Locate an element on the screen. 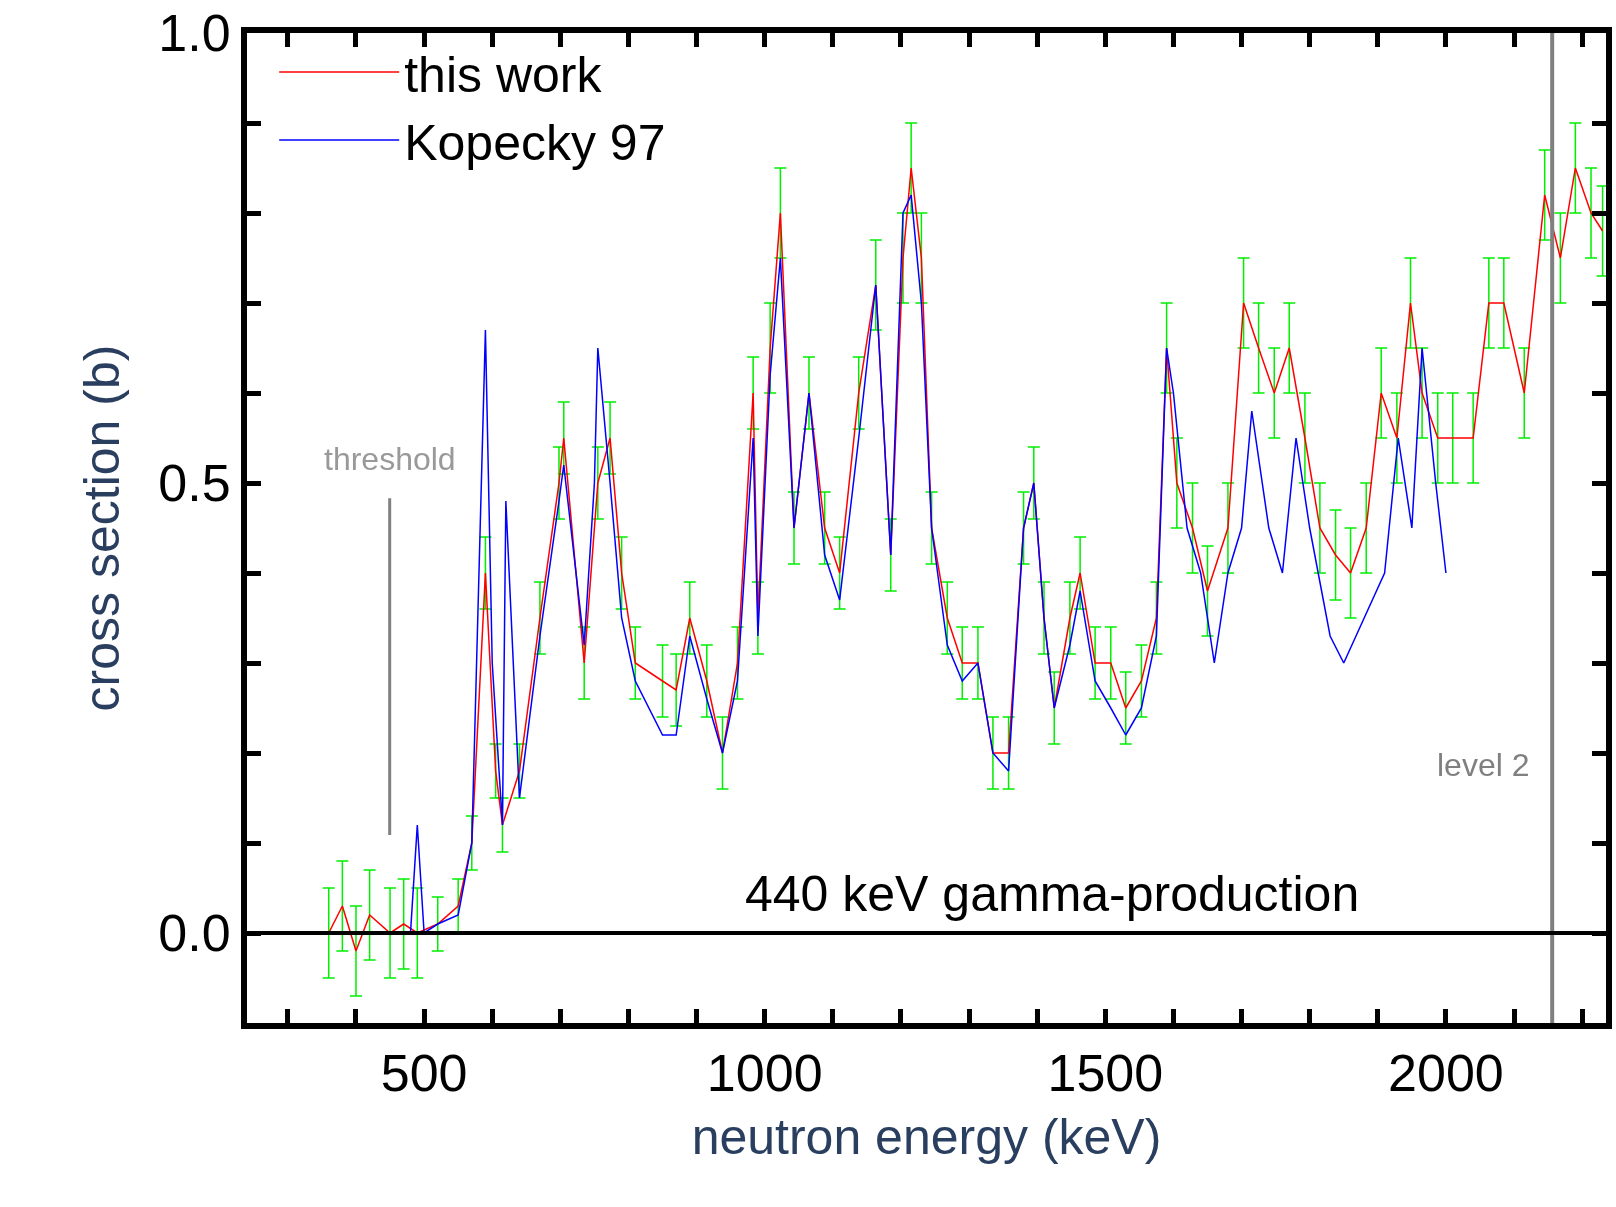  ref-line-label: level 2 is located at coordinates (1483, 765).